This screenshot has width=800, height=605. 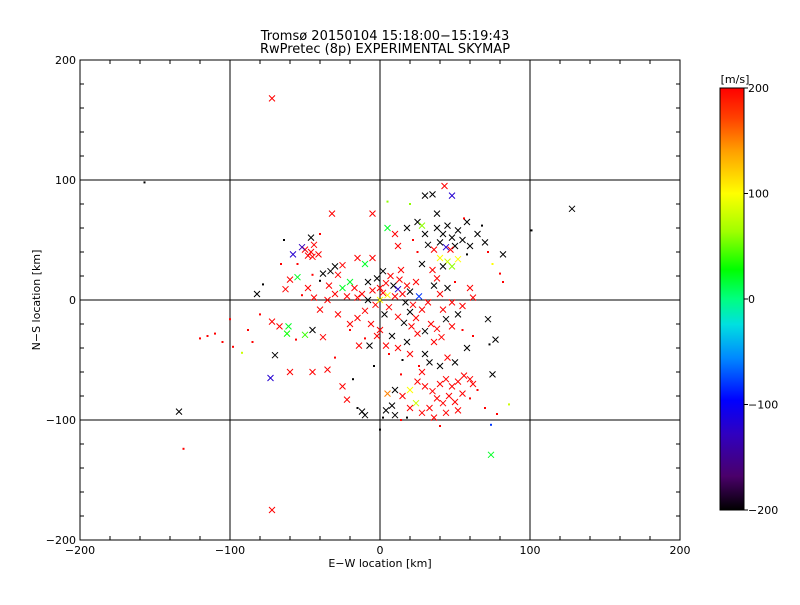 What do you see at coordinates (763, 405) in the screenshot?
I see `colorbar-tick-label: −100` at bounding box center [763, 405].